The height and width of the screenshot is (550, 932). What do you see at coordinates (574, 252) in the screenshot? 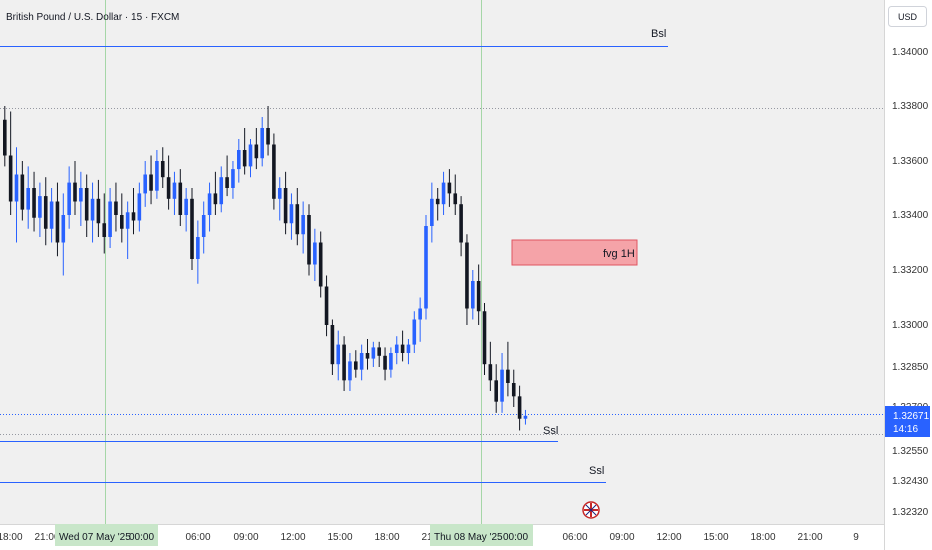
I see `fvg-box` at bounding box center [574, 252].